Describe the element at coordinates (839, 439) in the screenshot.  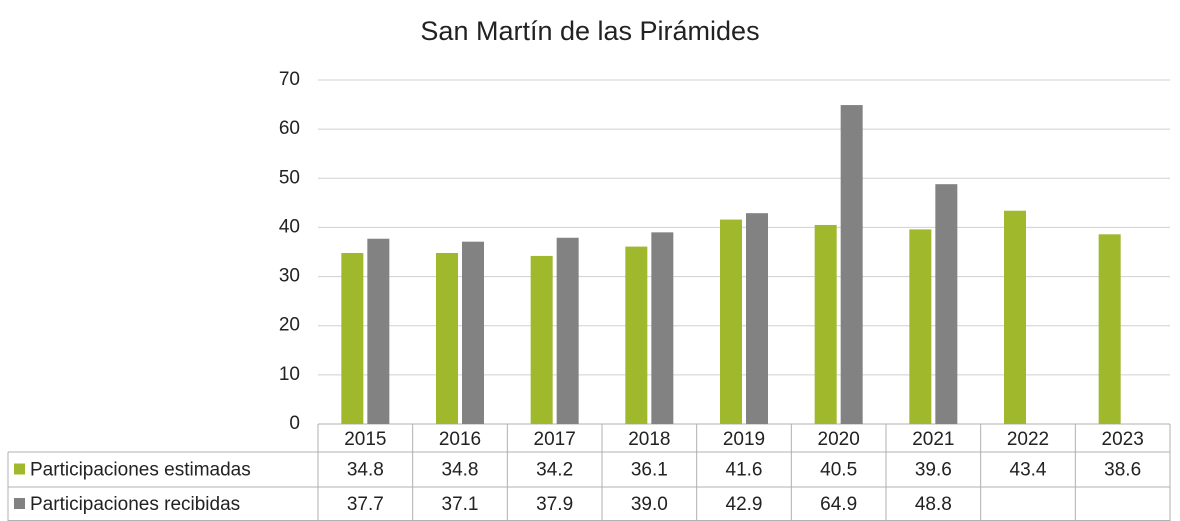
I see `x-tick-label: 2020` at that location.